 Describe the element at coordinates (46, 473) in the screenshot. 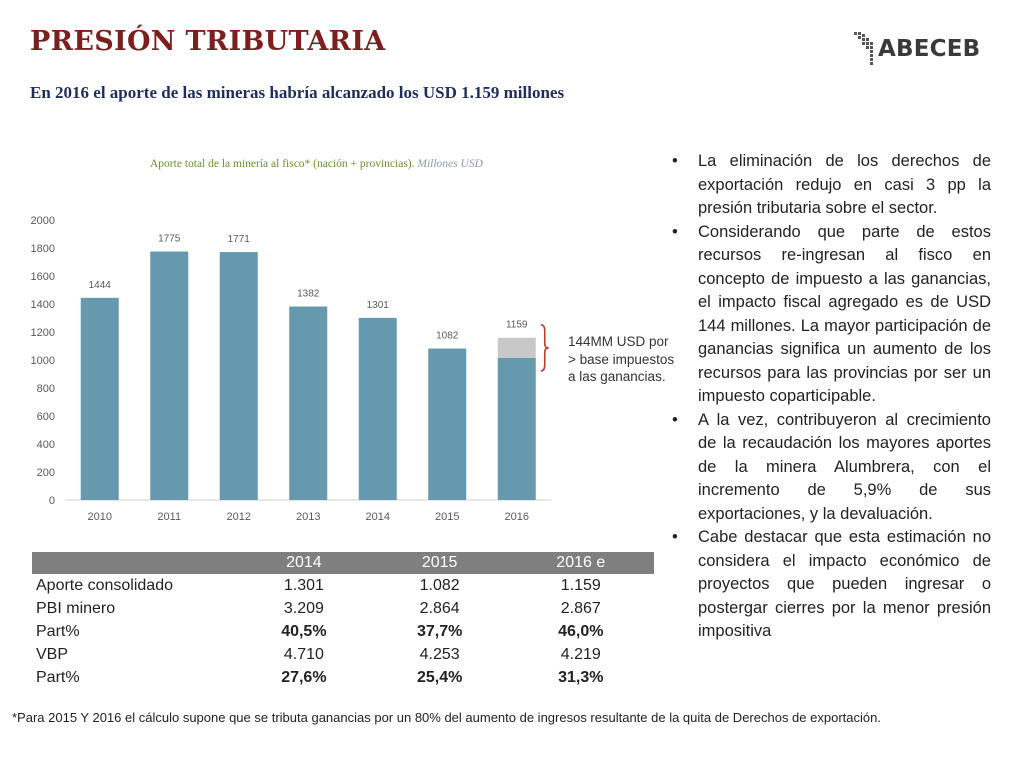

I see `y-tick-label: 200` at that location.